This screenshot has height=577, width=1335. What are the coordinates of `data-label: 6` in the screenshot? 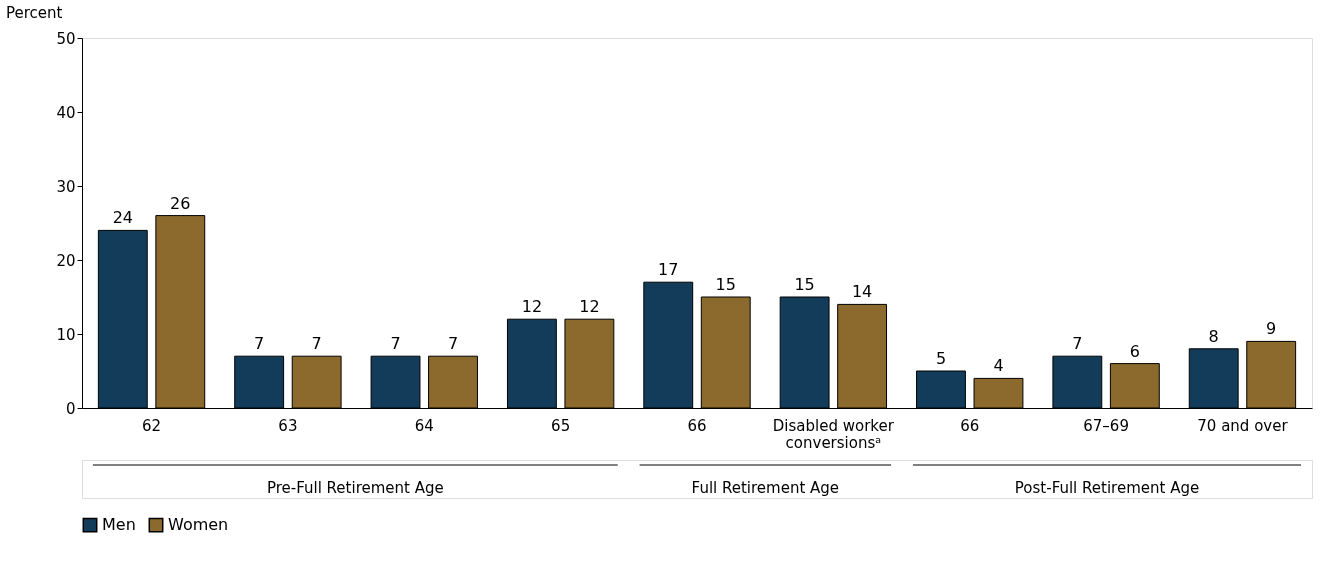 It's located at (1134, 351).